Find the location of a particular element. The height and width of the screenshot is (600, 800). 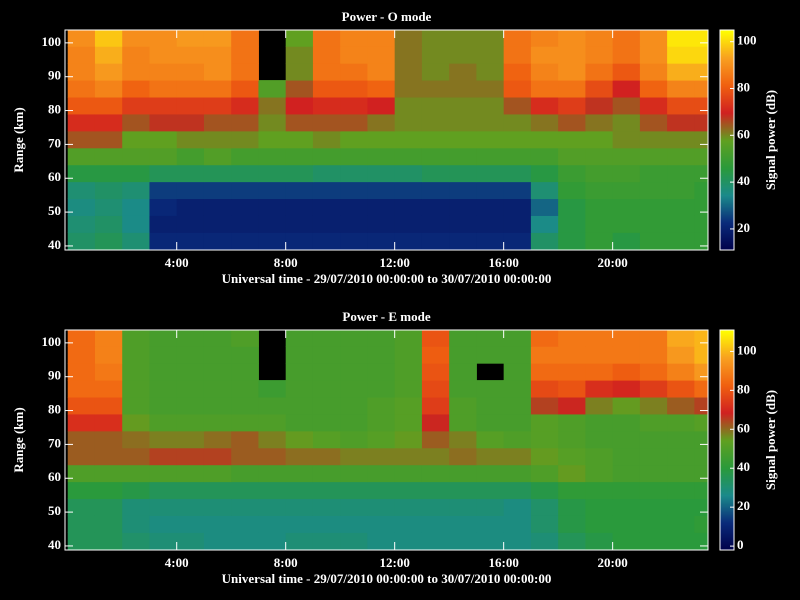

y-tick-label: 80 is located at coordinates (54, 409).